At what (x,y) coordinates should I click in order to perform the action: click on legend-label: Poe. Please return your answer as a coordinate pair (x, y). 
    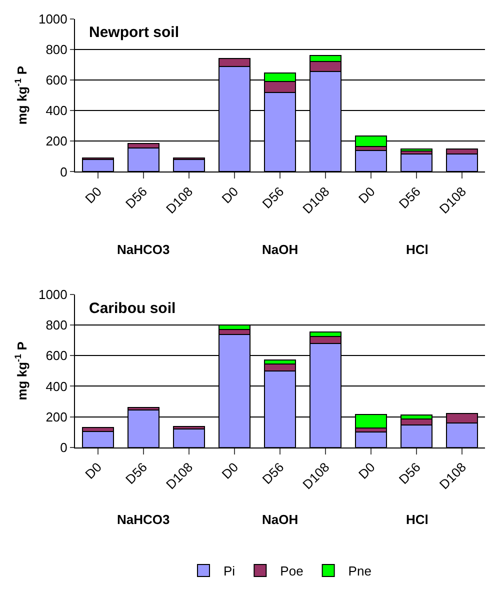
    Looking at the image, I should click on (292, 571).